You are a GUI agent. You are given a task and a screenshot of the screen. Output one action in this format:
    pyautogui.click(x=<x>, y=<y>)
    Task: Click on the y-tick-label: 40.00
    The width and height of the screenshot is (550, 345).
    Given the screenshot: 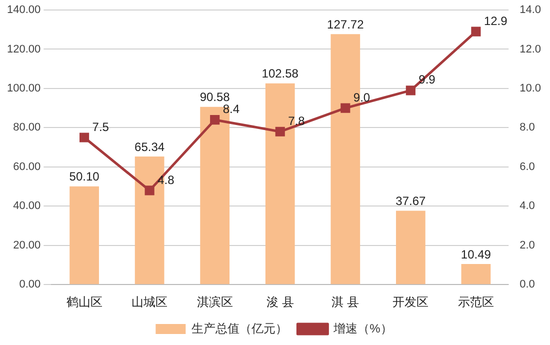 What is the action you would take?
    pyautogui.click(x=27, y=206)
    